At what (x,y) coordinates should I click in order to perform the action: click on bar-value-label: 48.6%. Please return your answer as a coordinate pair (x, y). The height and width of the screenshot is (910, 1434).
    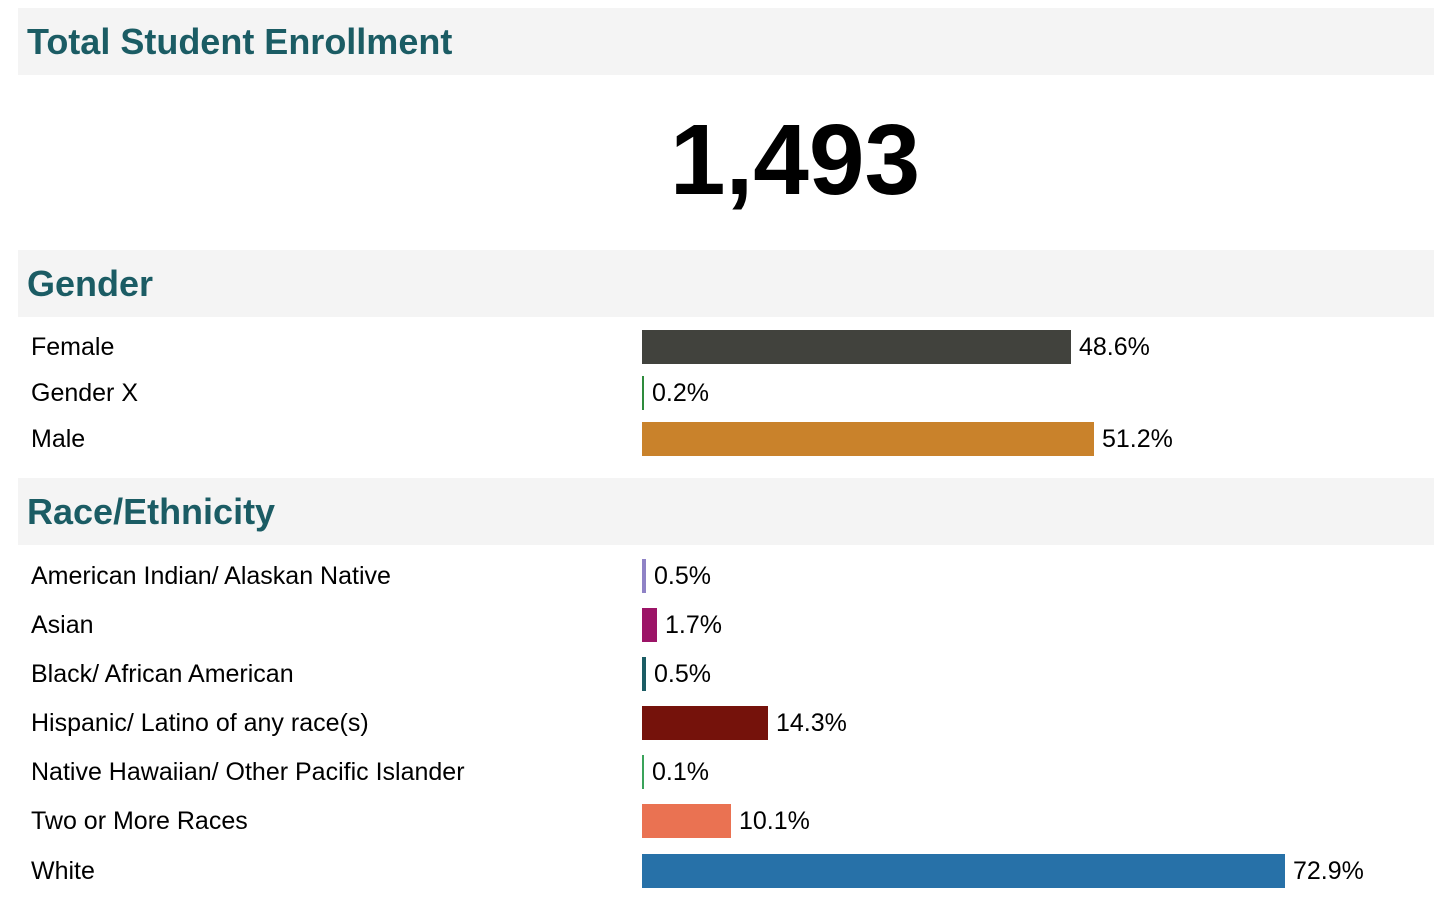
    Looking at the image, I should click on (1114, 347).